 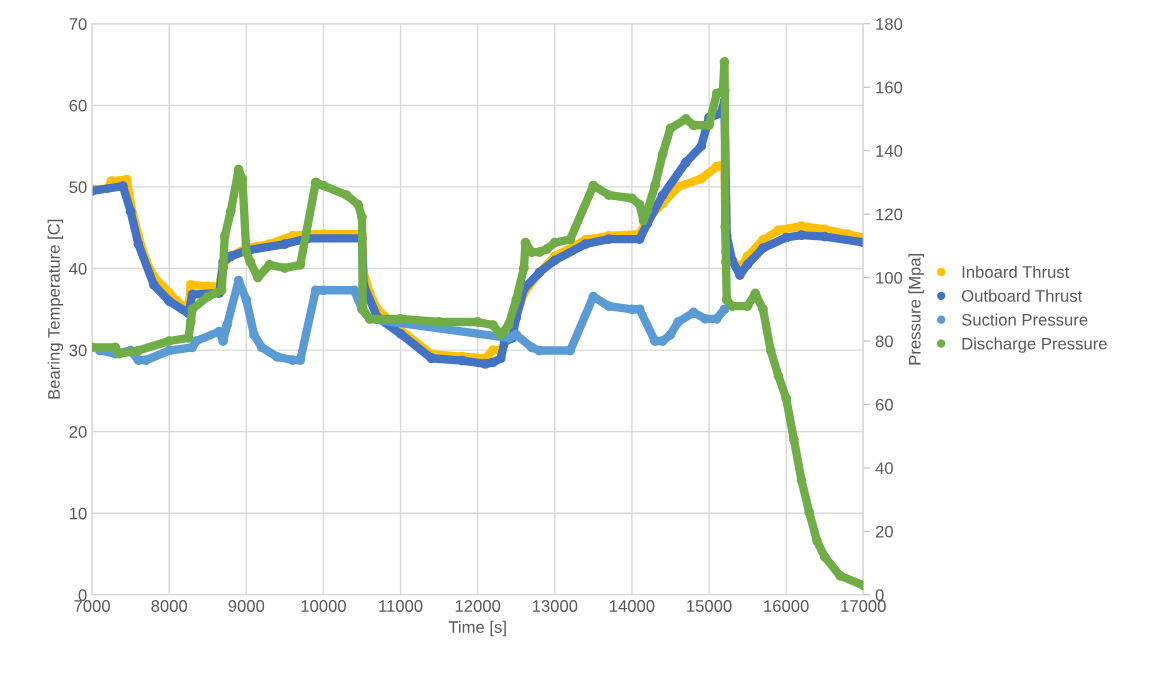 What do you see at coordinates (632, 606) in the screenshot?
I see `x-tick-label: 14000` at bounding box center [632, 606].